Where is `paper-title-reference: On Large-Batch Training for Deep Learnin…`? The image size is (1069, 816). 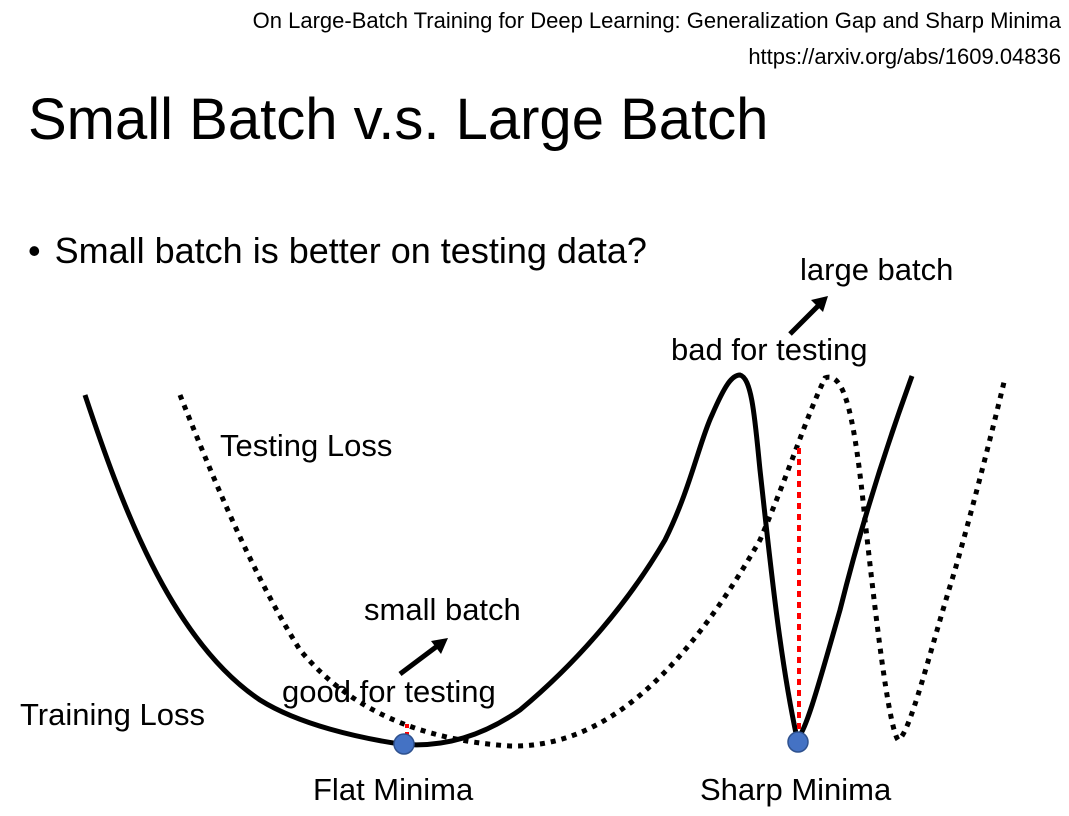
paper-title-reference: On Large-Batch Training for Deep Learnin… is located at coordinates (656, 20).